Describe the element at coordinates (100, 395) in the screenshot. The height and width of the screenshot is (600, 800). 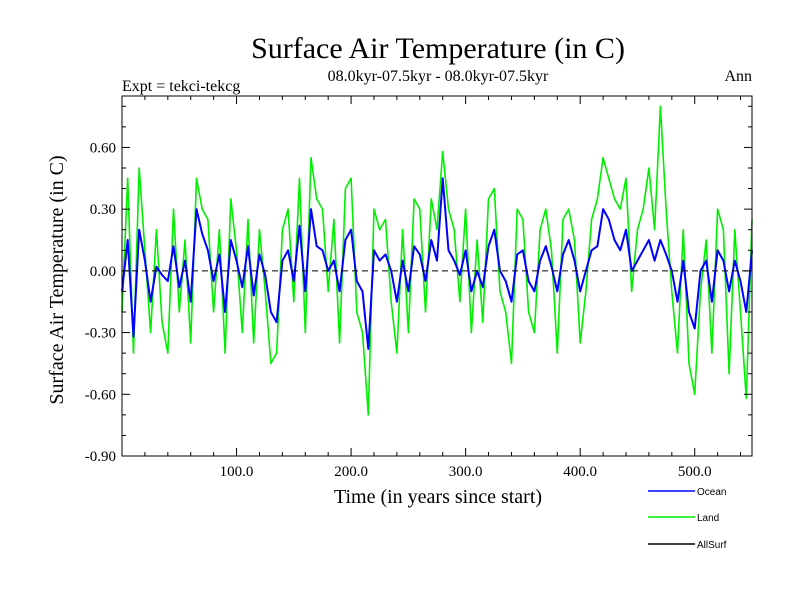
I see `y-tick-label: -0.60` at that location.